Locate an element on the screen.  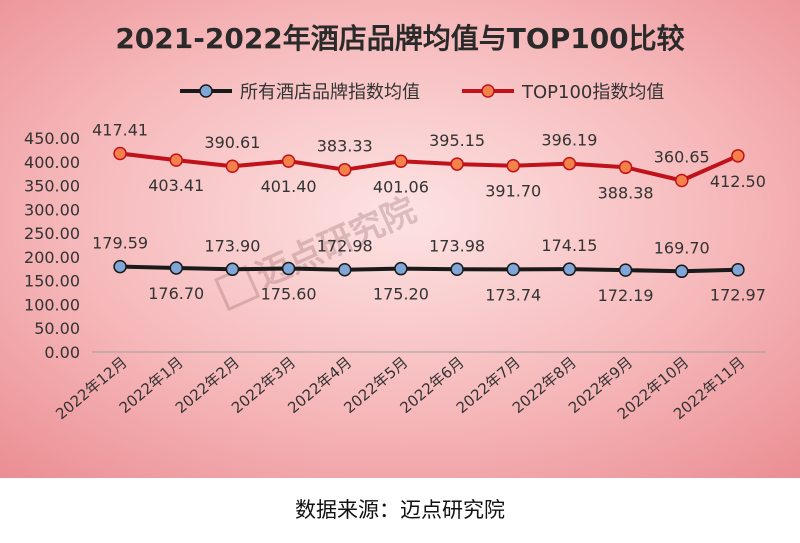
legend-item-top100: TOP100指数均值 is located at coordinates (563, 92).